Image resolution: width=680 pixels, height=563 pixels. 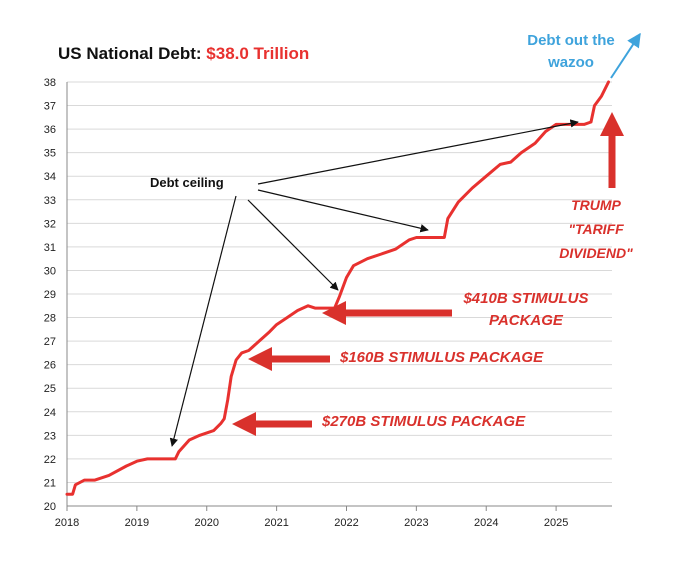 What do you see at coordinates (571, 51) in the screenshot?
I see `wazoo-note: Debt out the wazoo` at bounding box center [571, 51].